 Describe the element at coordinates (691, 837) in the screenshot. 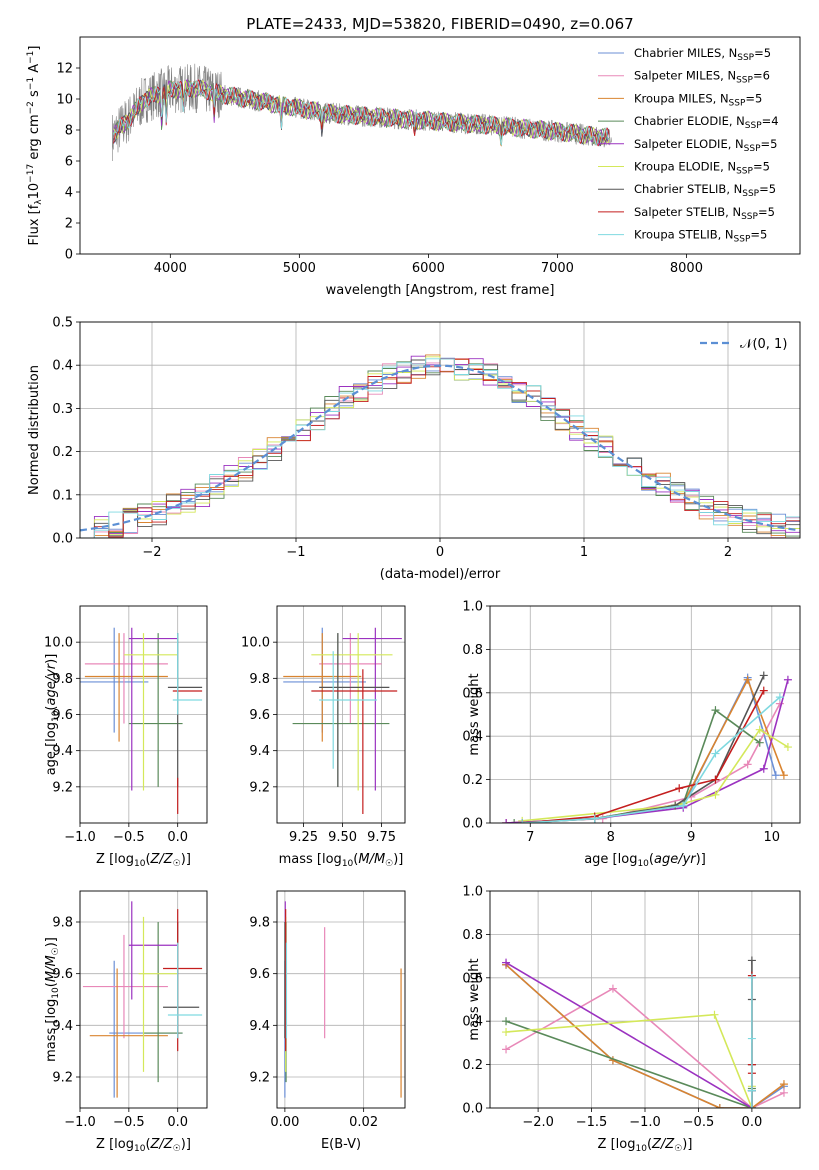

I see `x-tick-label: 9` at that location.